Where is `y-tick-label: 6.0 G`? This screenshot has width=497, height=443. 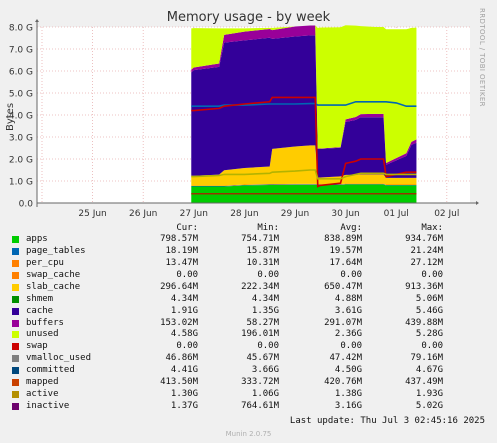
y-tick-label: 6.0 G is located at coordinates (21, 73).